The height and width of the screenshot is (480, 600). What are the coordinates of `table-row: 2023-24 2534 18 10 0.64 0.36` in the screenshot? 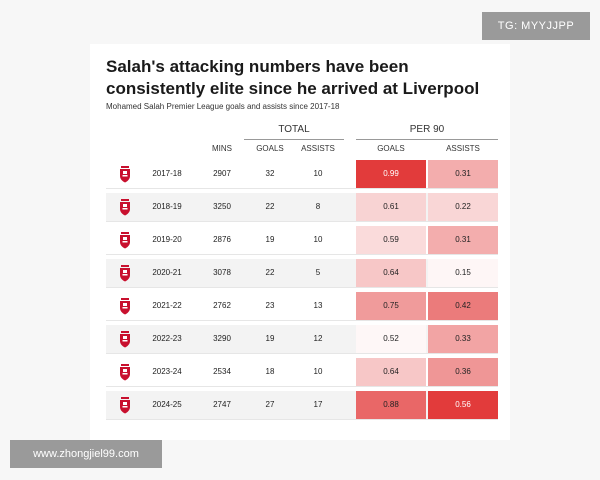 It's located at (302, 372).